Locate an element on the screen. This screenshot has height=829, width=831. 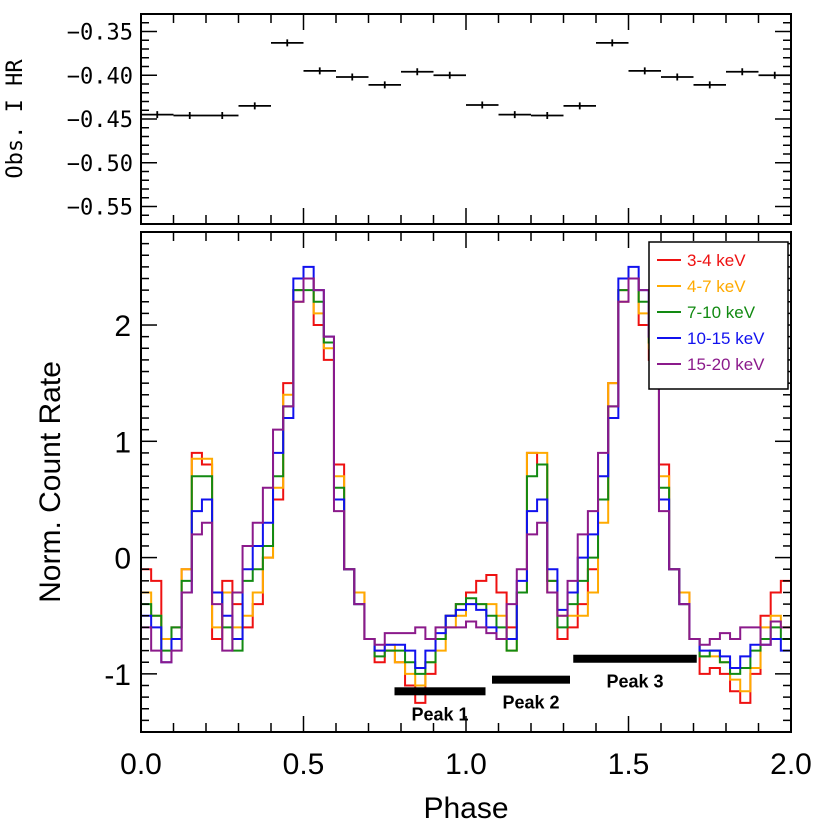
peak-annotation: Peak 1 is located at coordinates (440, 705).